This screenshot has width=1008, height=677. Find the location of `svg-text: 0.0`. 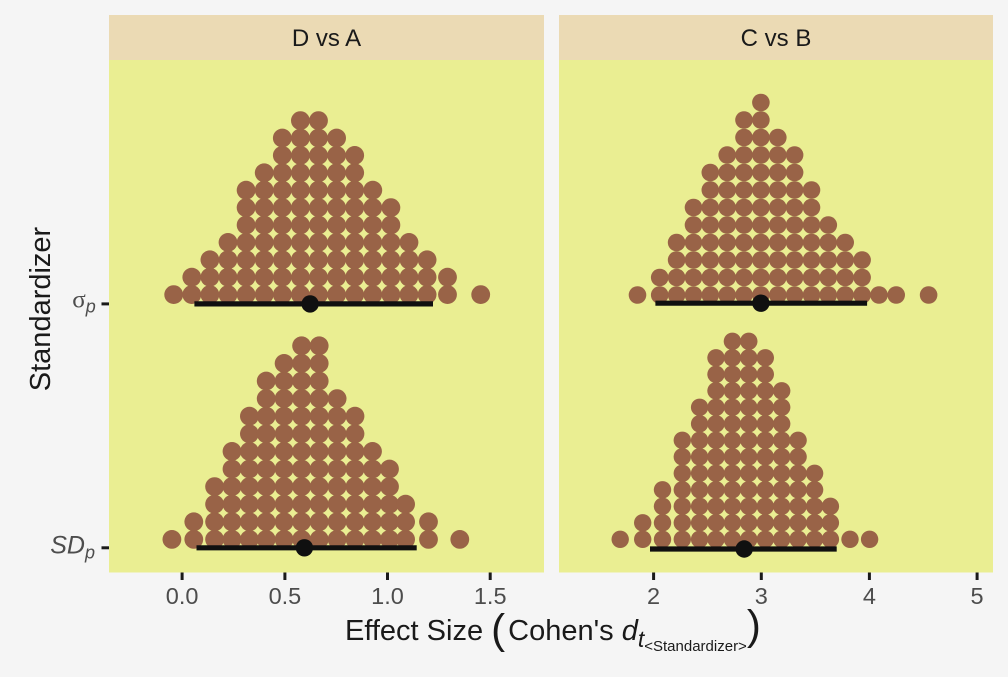

svg-text: 0.0 is located at coordinates (182, 596).